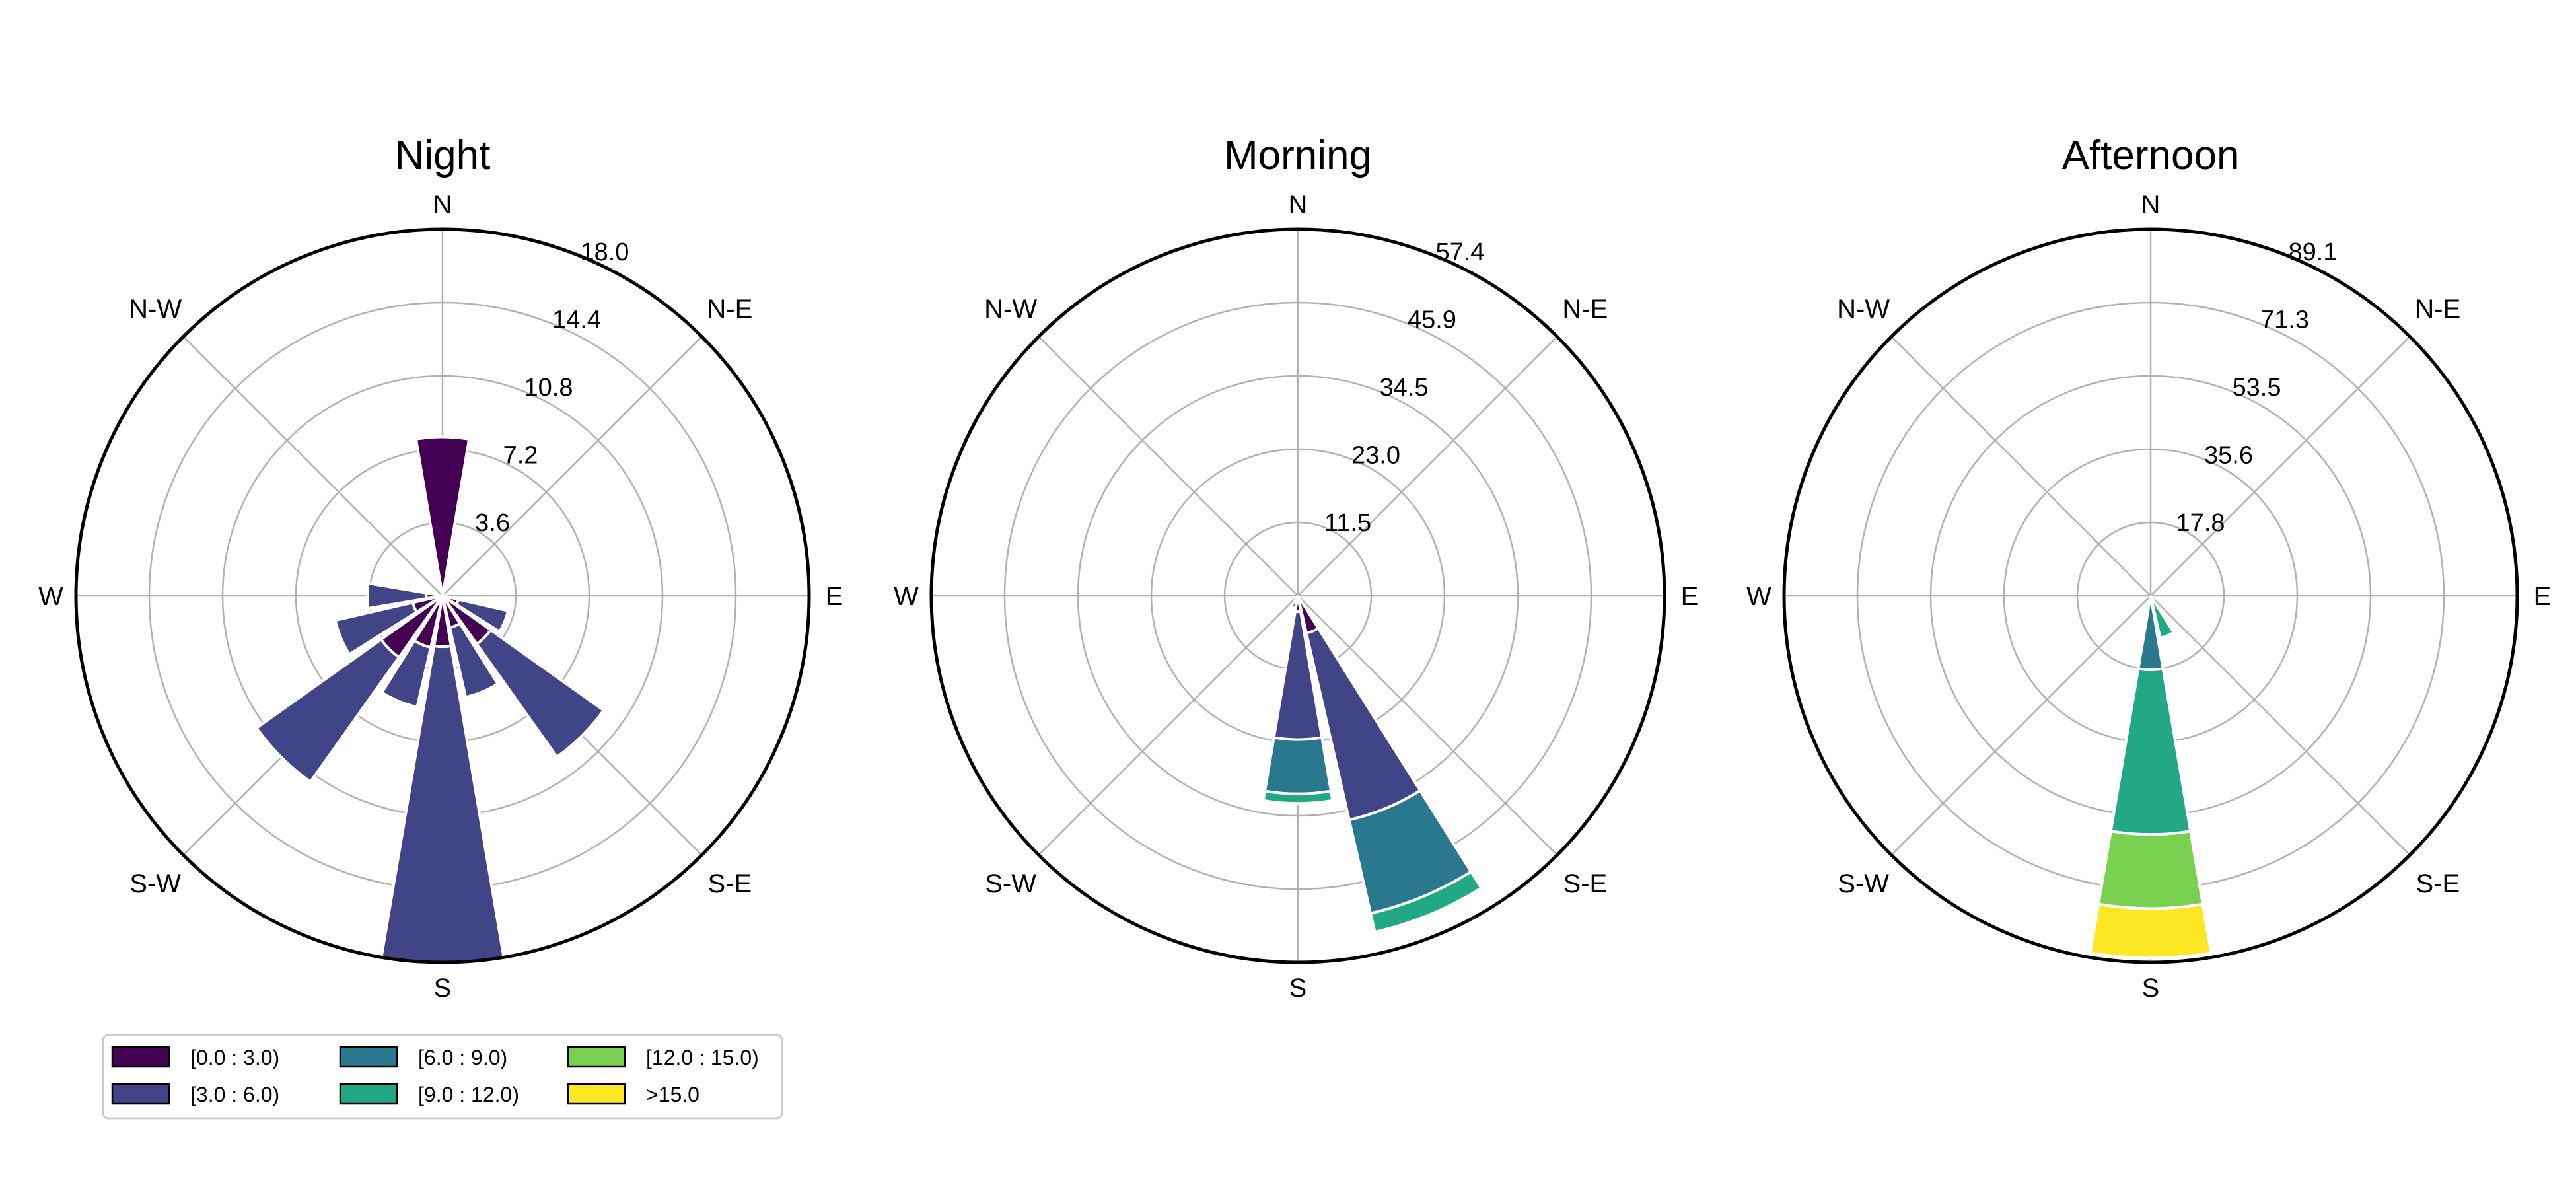 The width and height of the screenshot is (2576, 1189). I want to click on legend-label: [12.0 : 15.0), so click(703, 1057).